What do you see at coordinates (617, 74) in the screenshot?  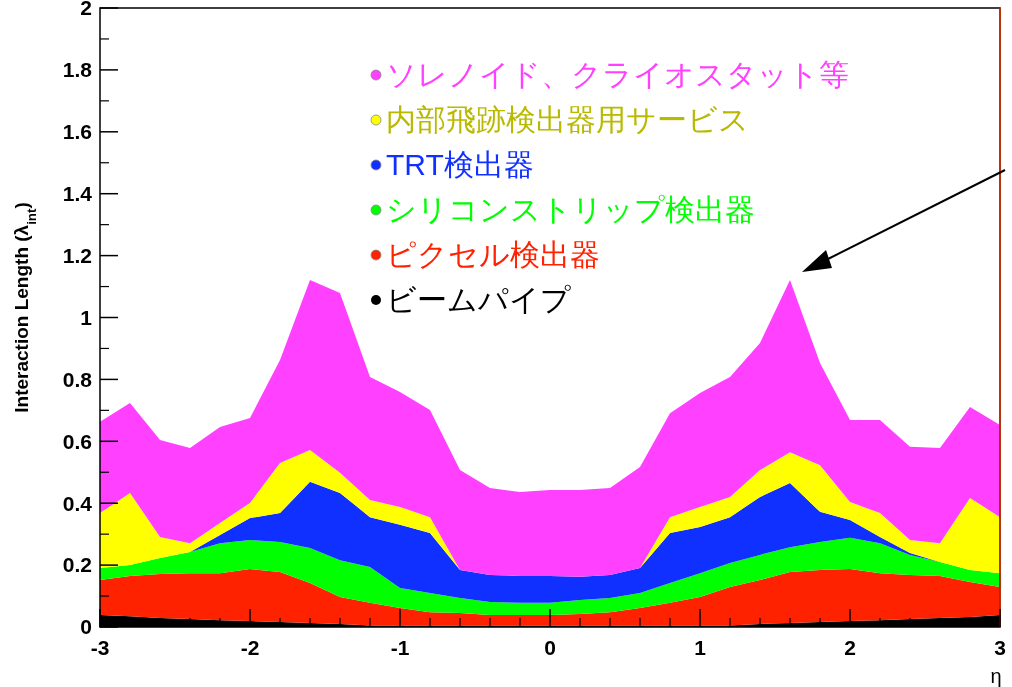 I see `legend-label: ソレノイド、クライオスタット等` at bounding box center [617, 74].